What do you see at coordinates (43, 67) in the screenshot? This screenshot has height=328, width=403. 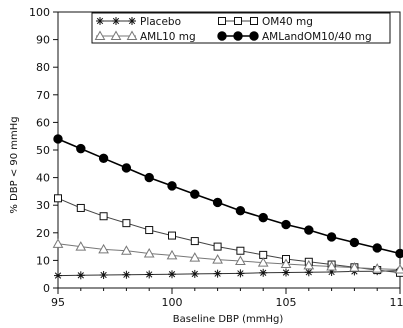 I see `y-tick-label: 80` at bounding box center [43, 67].